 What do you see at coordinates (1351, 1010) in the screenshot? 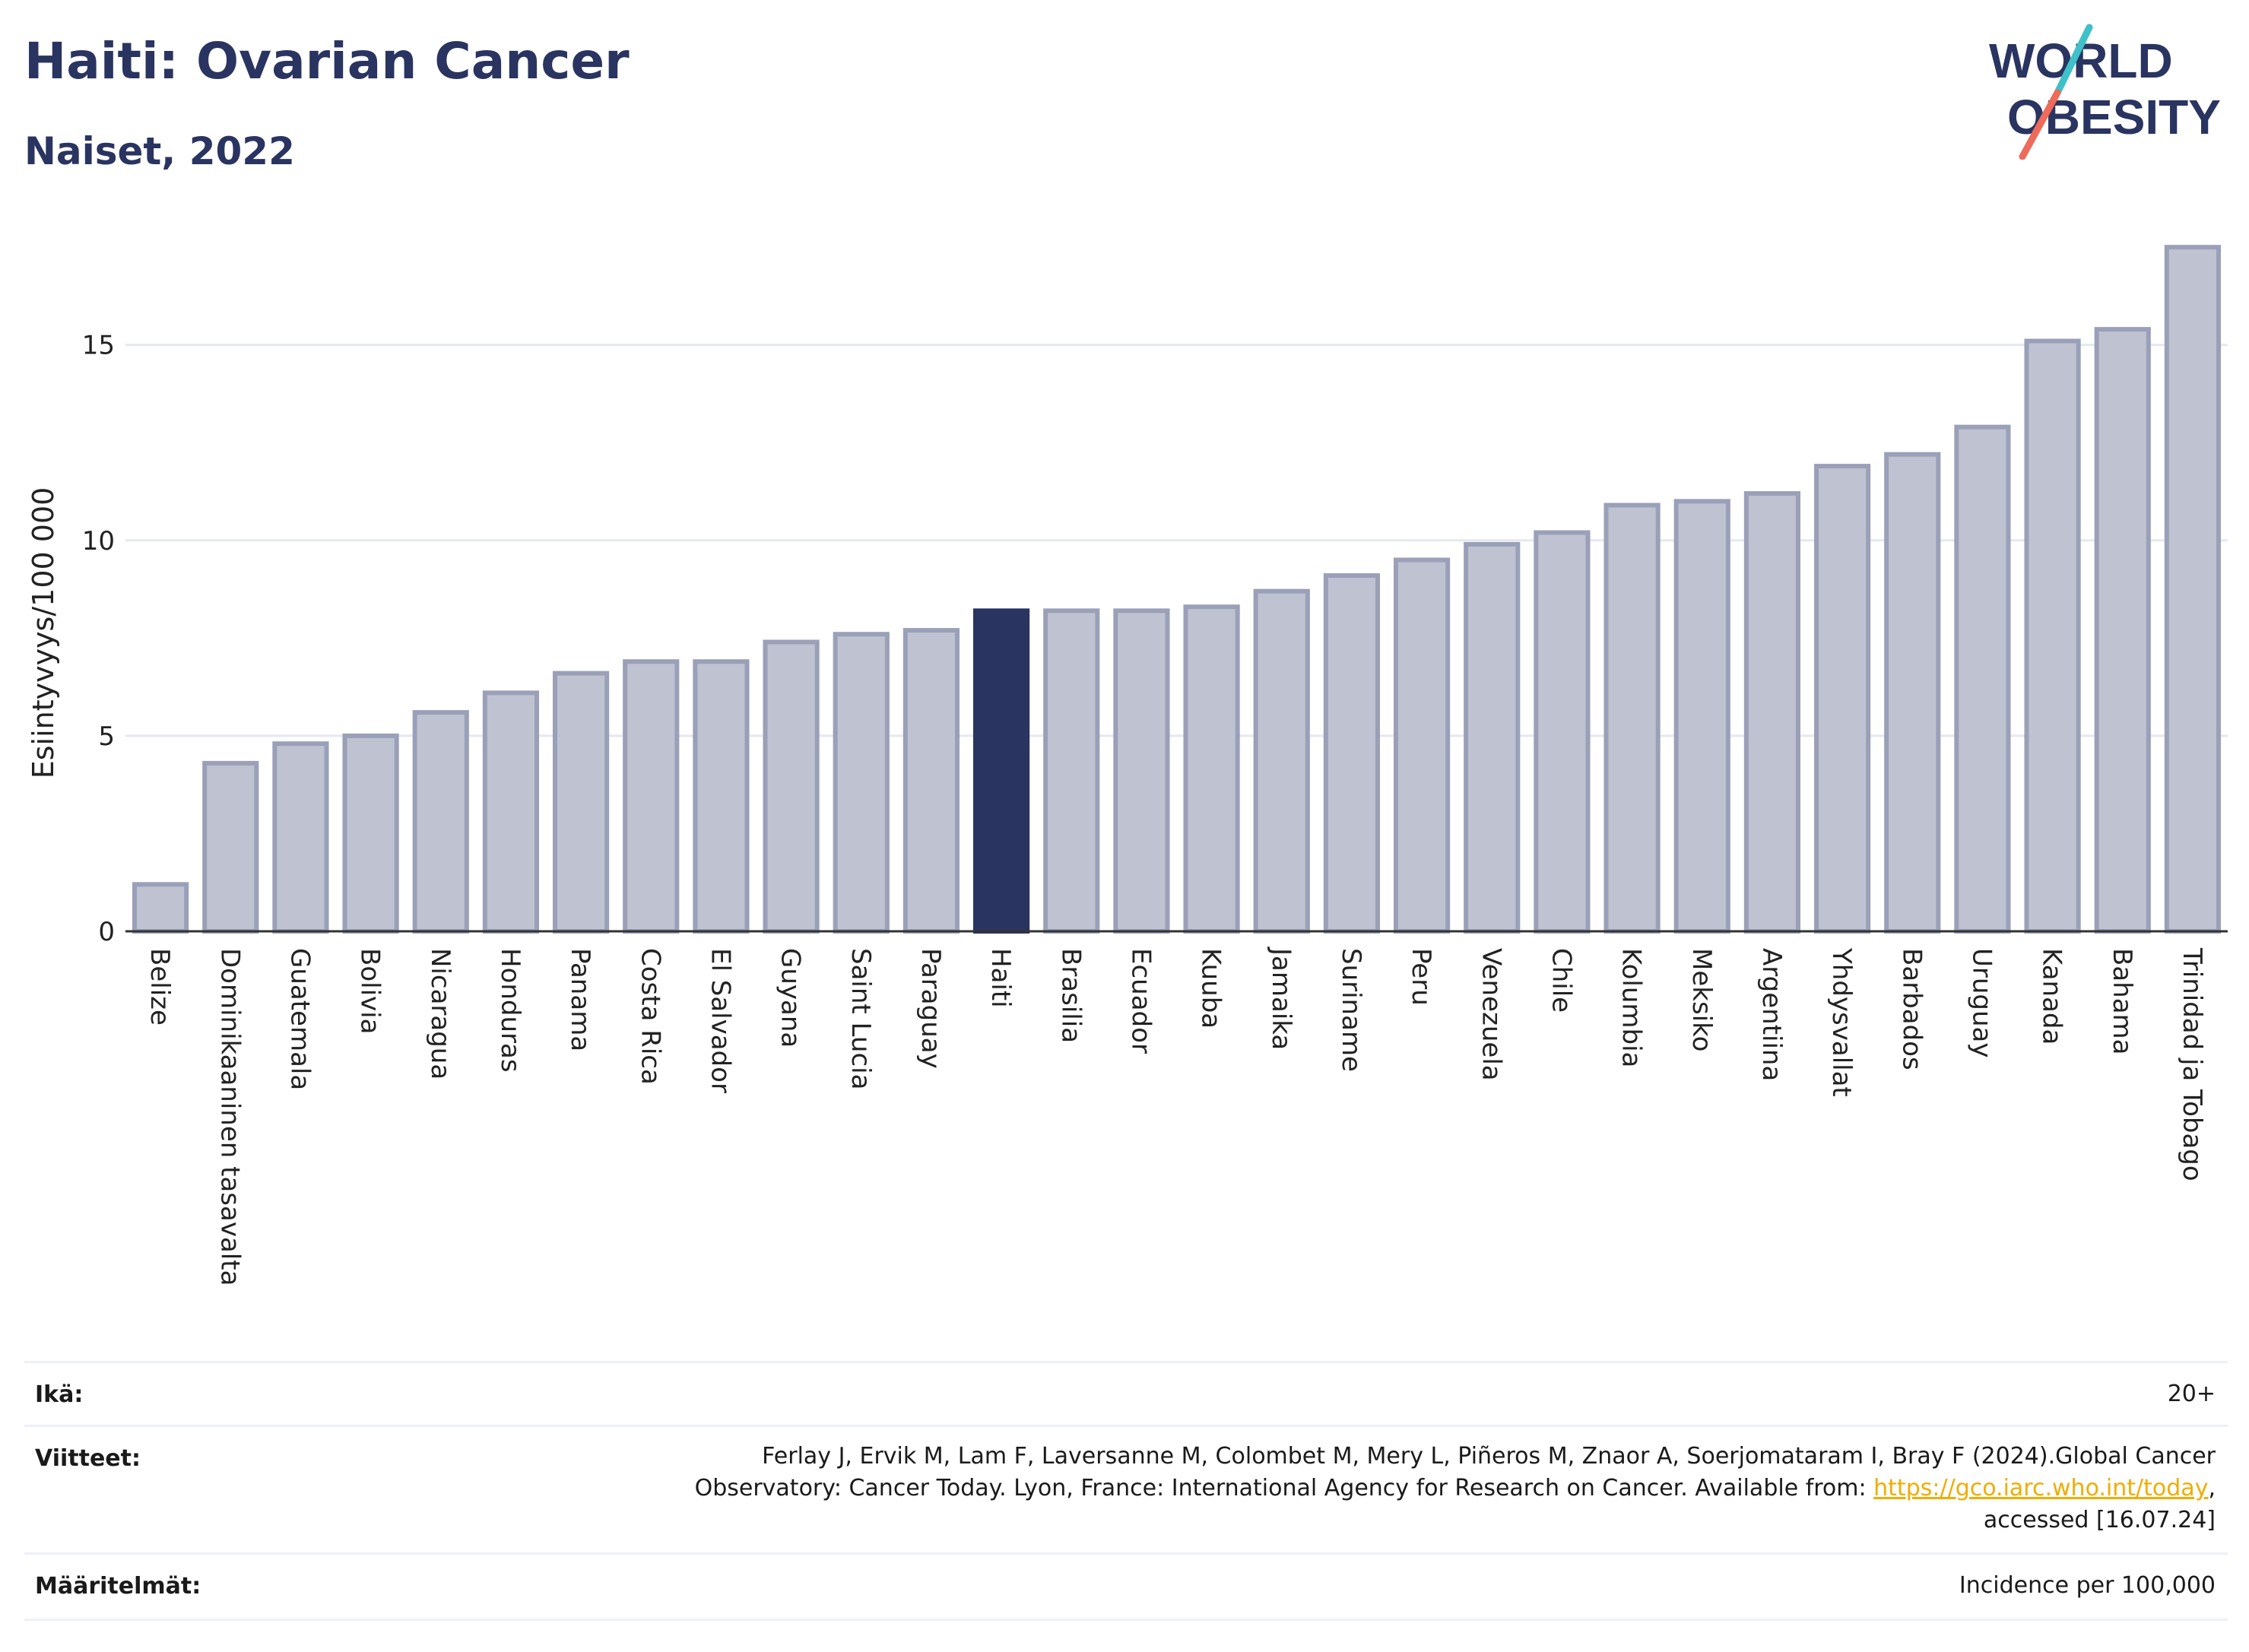
I see `x-tick-label: Suriname` at bounding box center [1351, 1010].